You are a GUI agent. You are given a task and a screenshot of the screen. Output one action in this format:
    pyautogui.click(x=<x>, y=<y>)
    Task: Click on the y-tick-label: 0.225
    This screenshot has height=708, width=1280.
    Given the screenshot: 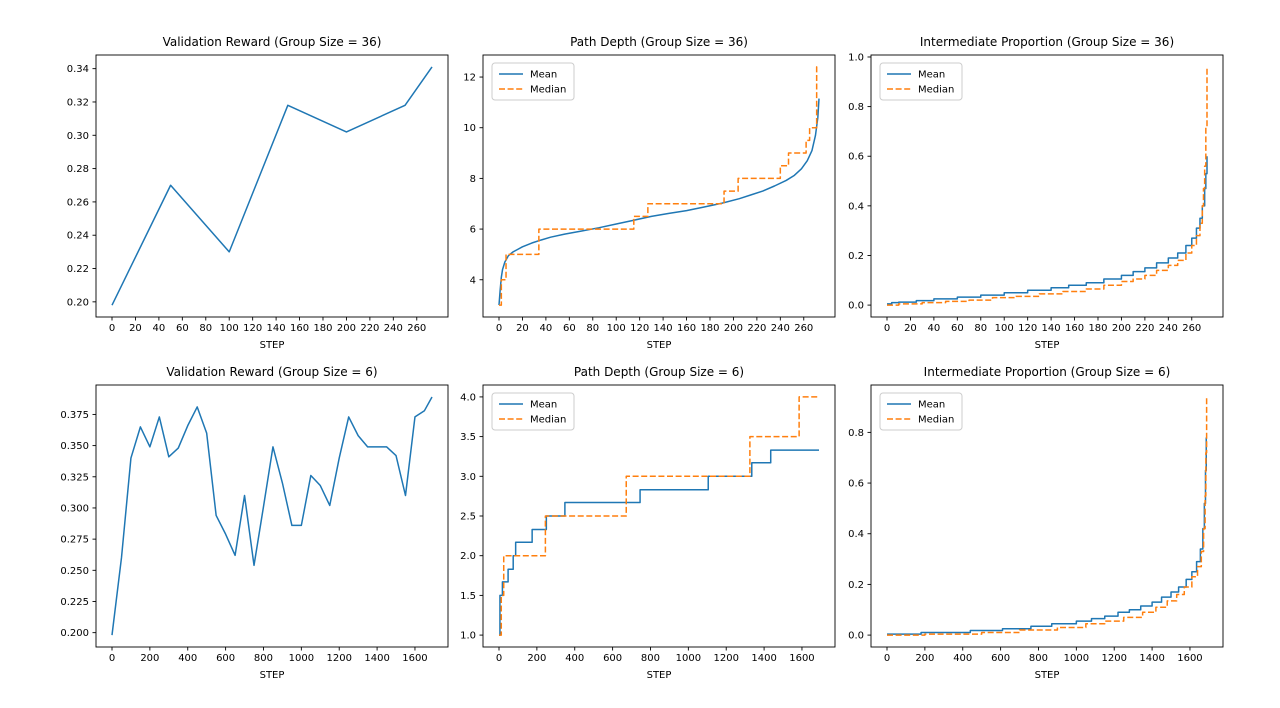 What is the action you would take?
    pyautogui.click(x=74, y=602)
    